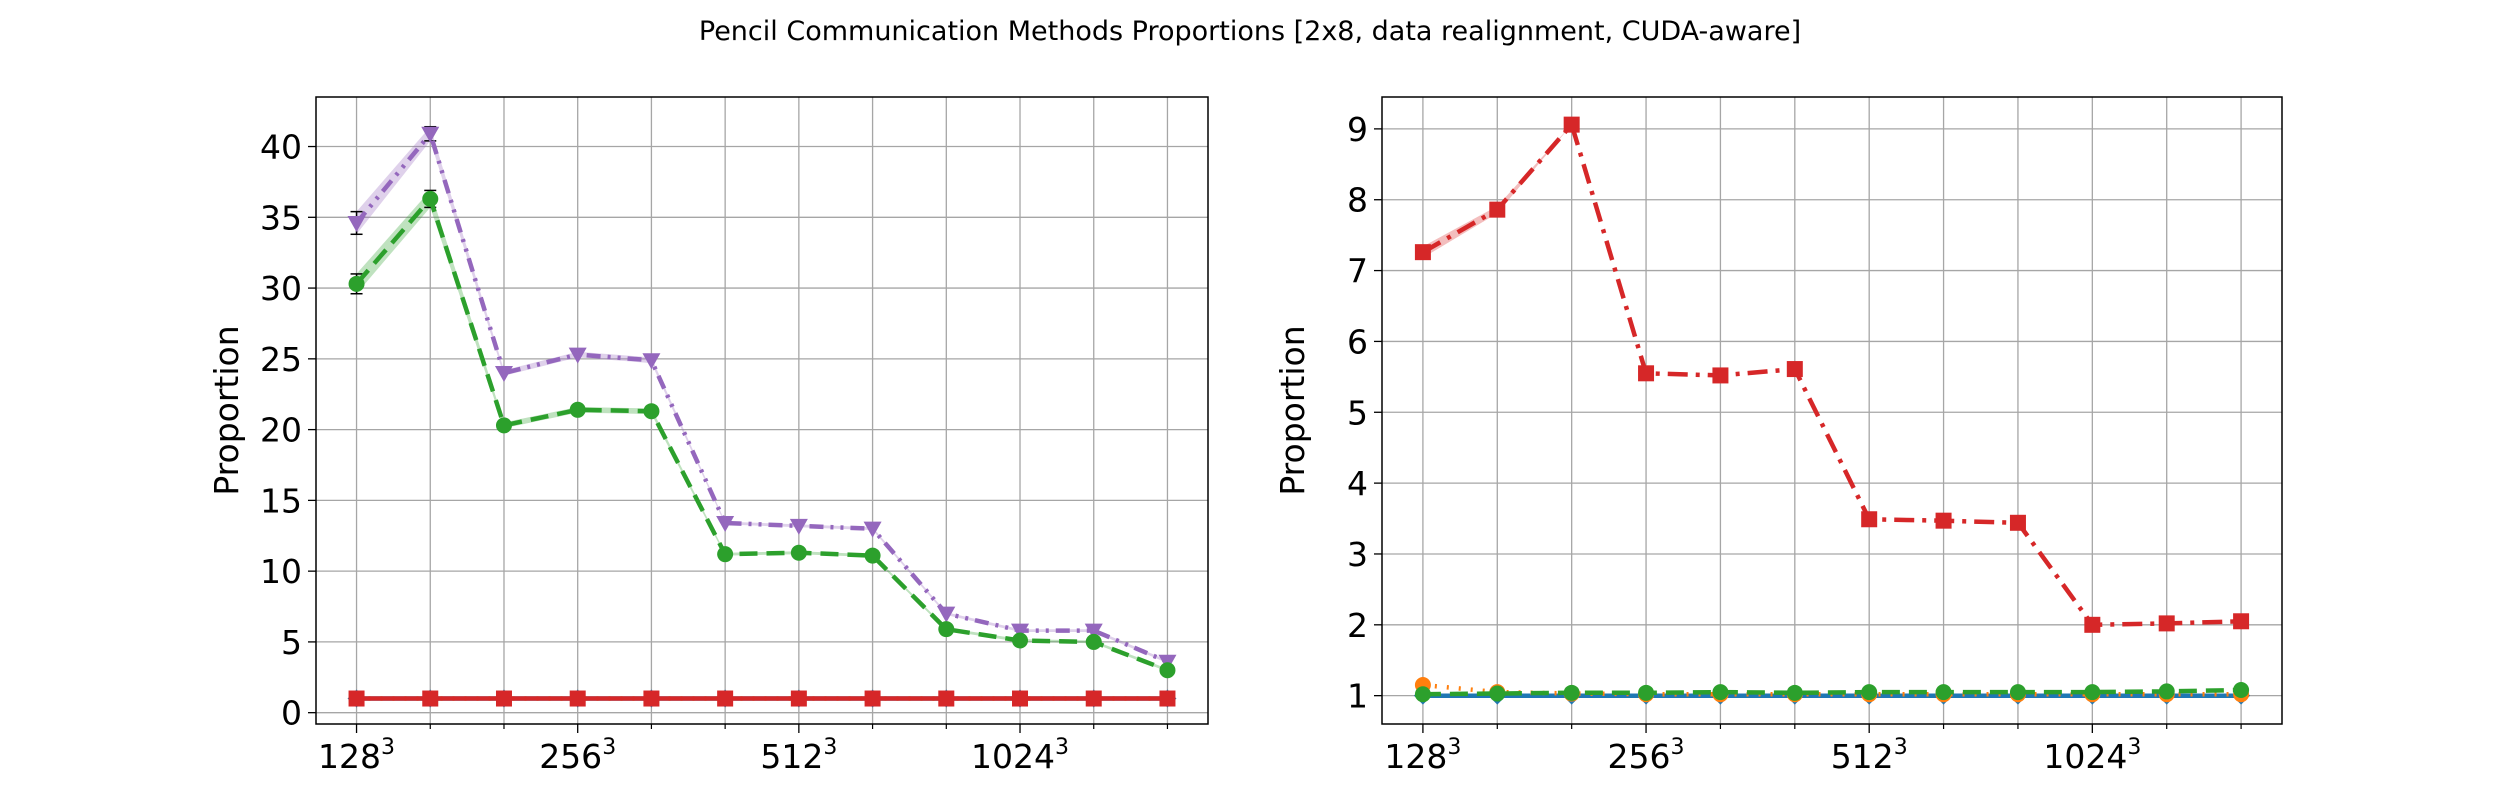 The height and width of the screenshot is (800, 2500). Describe the element at coordinates (1357, 129) in the screenshot. I see `y-tick-label: 9` at that location.